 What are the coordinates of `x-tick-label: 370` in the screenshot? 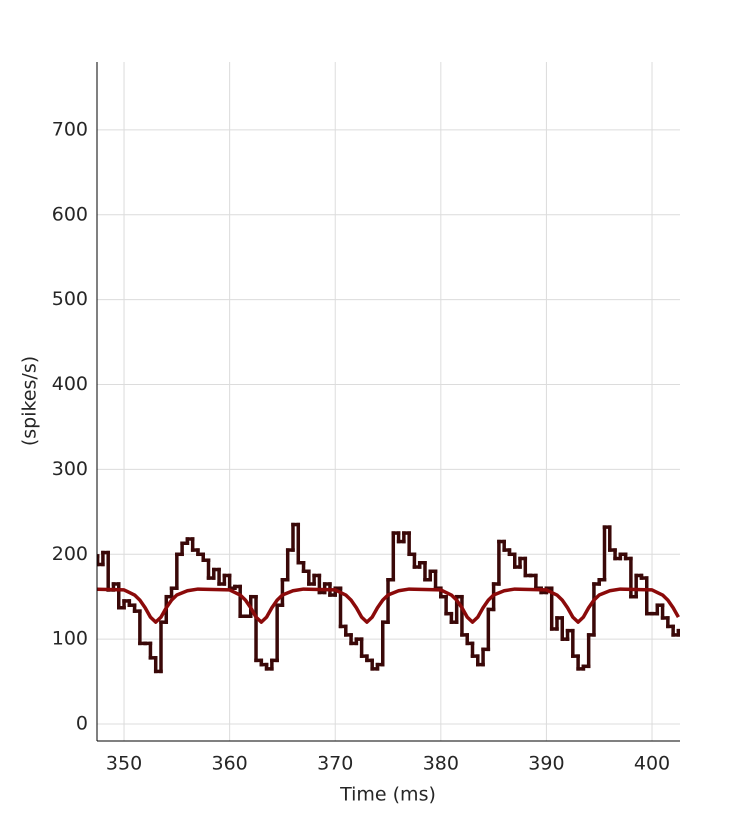 It's located at (335, 764).